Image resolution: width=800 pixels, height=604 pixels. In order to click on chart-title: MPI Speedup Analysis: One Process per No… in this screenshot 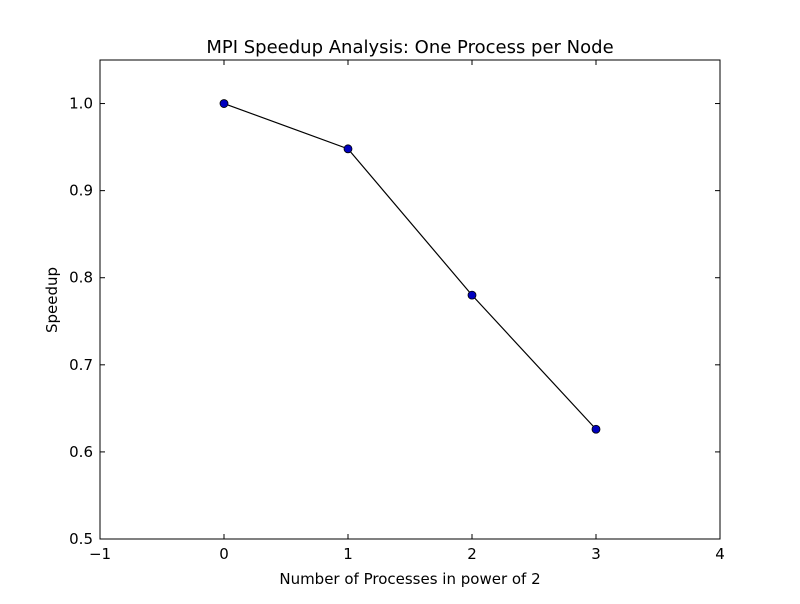, I will do `click(409, 47)`.